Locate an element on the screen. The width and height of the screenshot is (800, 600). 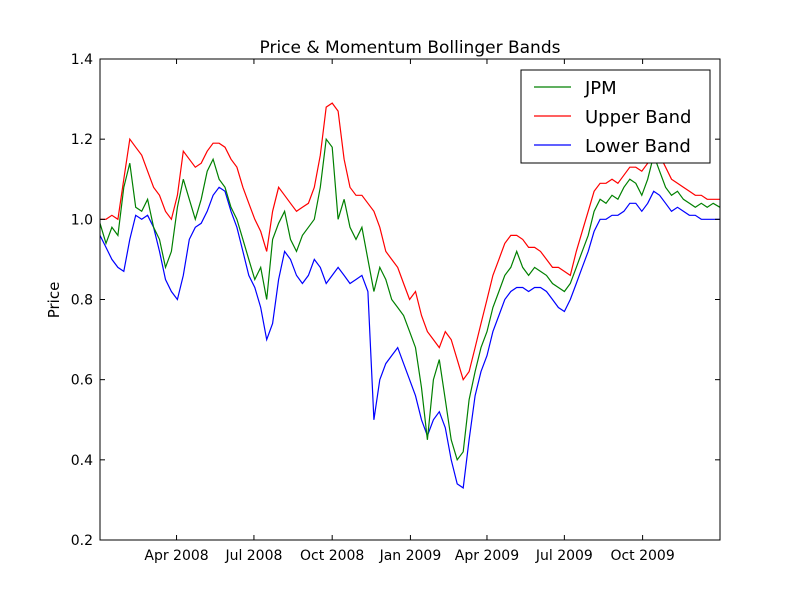
x-tick-label: Jul 2009 is located at coordinates (564, 556).